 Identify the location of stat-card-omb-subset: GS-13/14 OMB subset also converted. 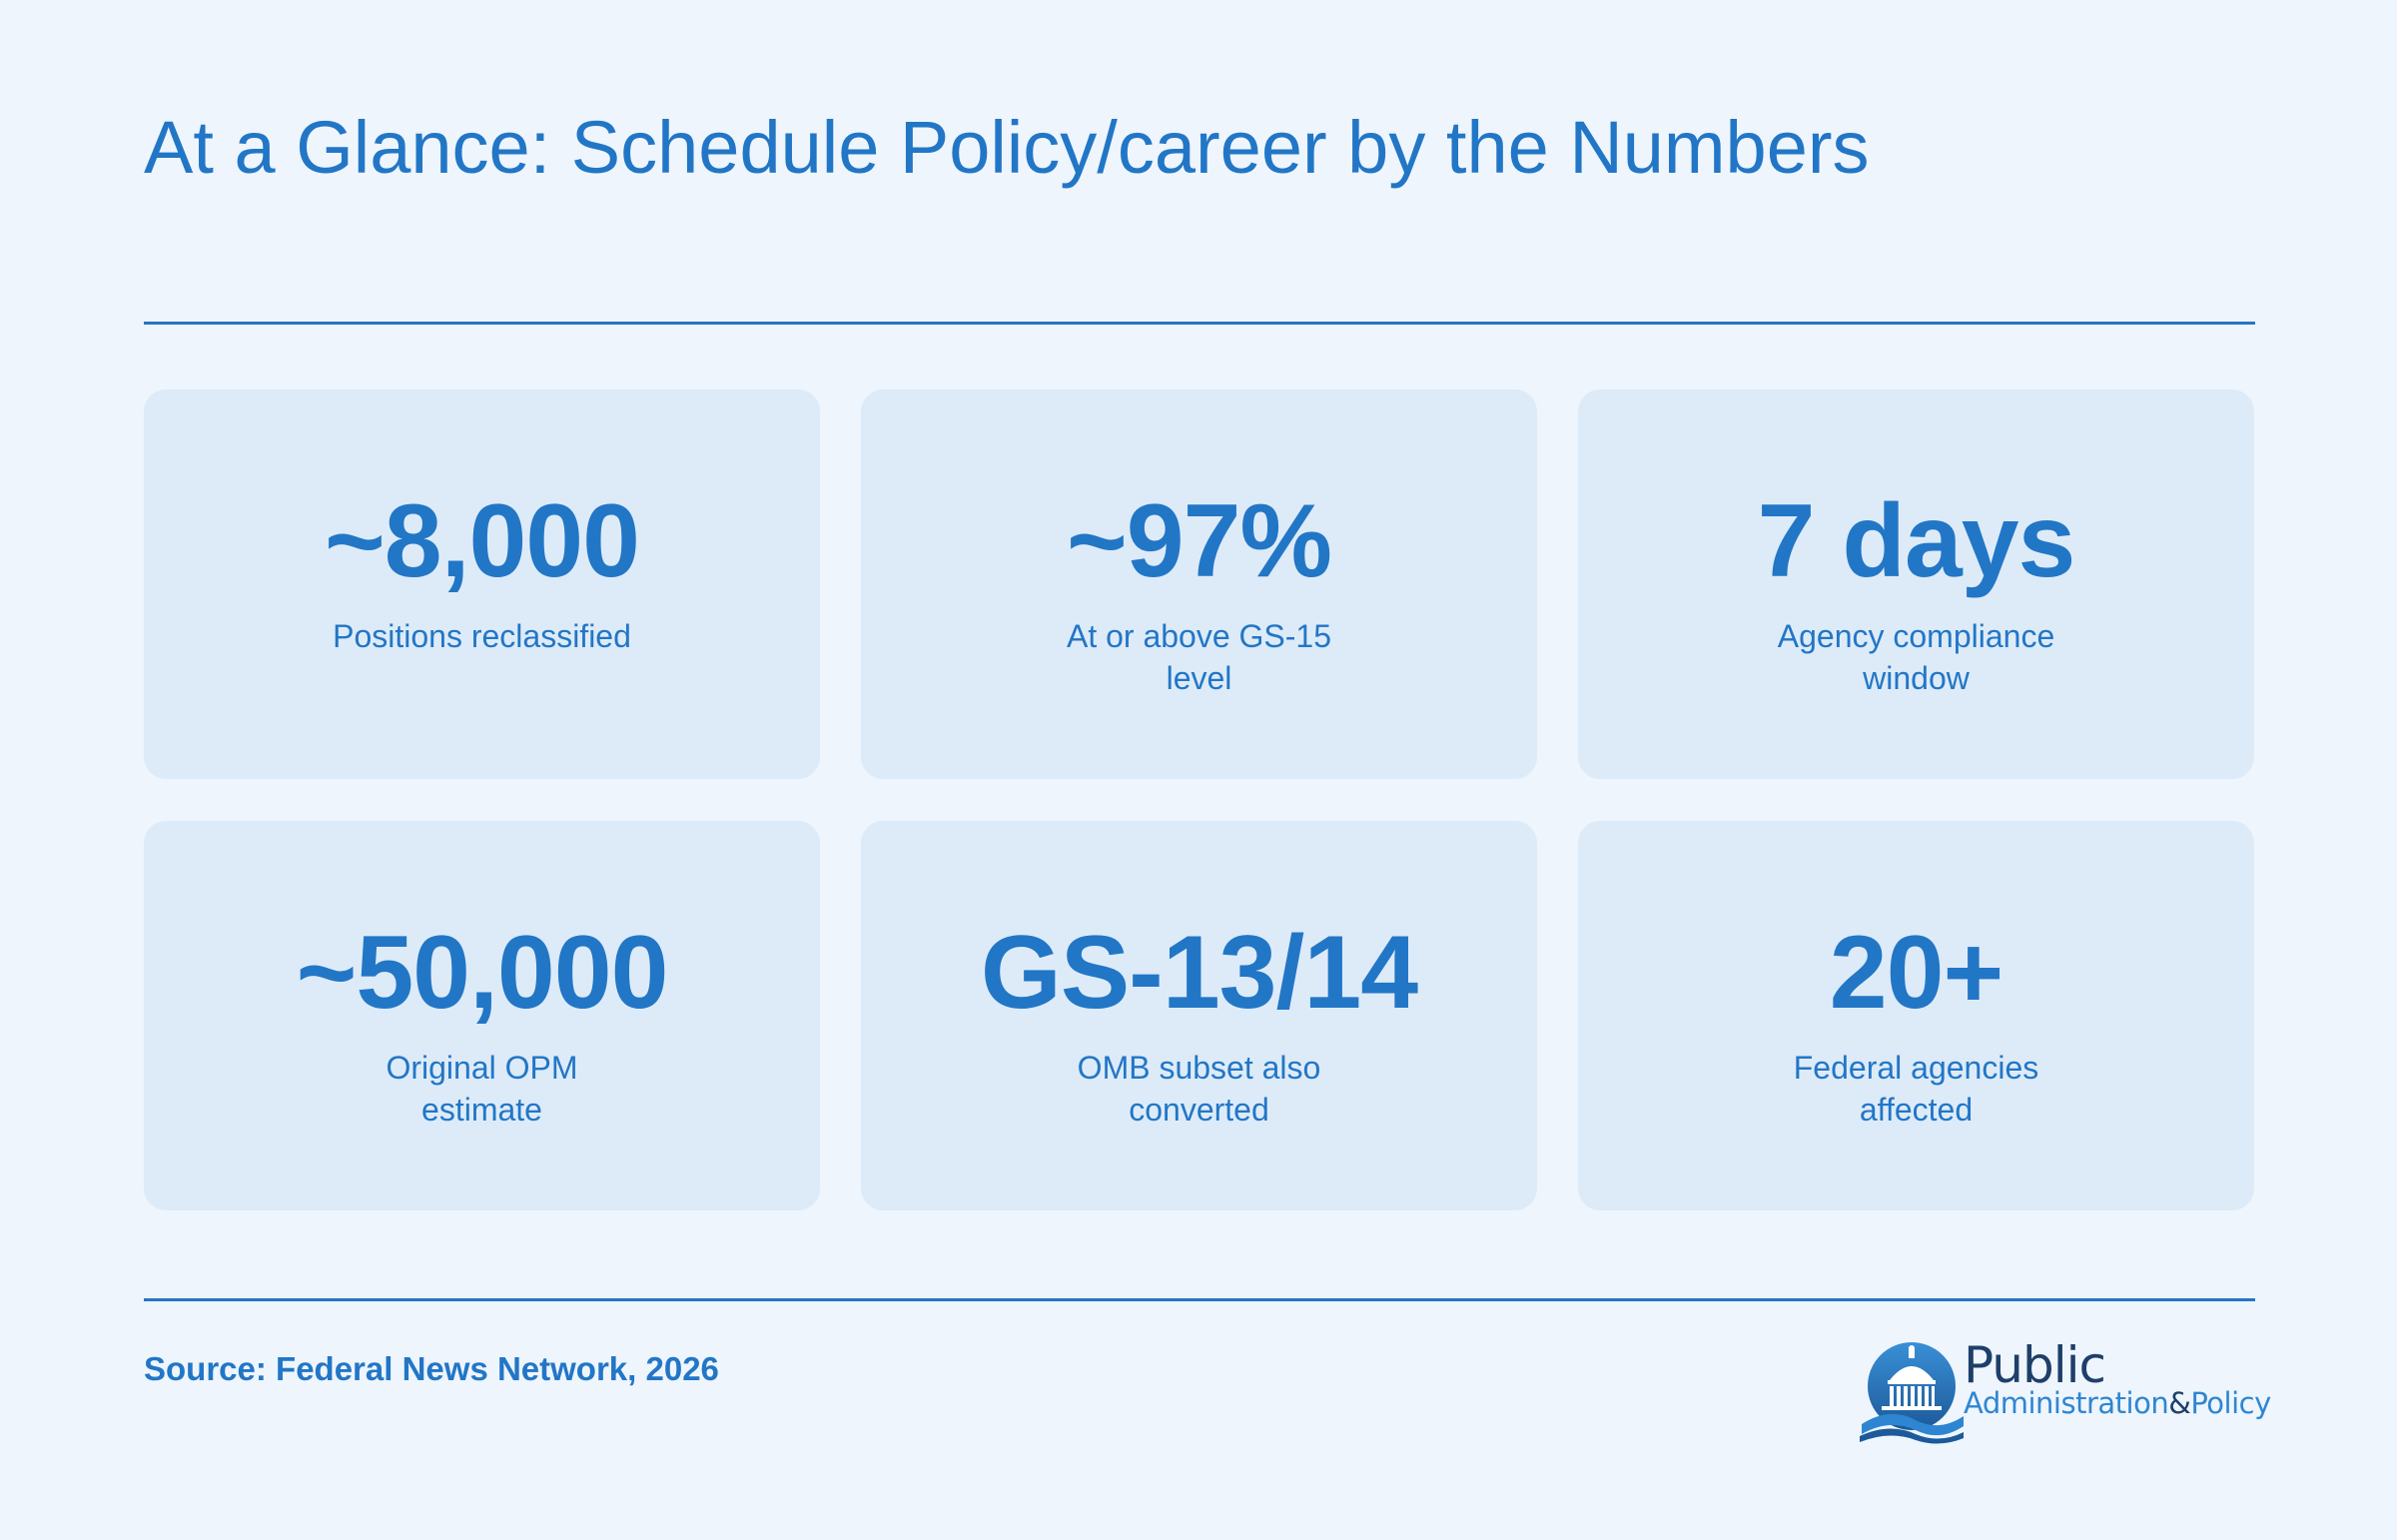
(1199, 1016).